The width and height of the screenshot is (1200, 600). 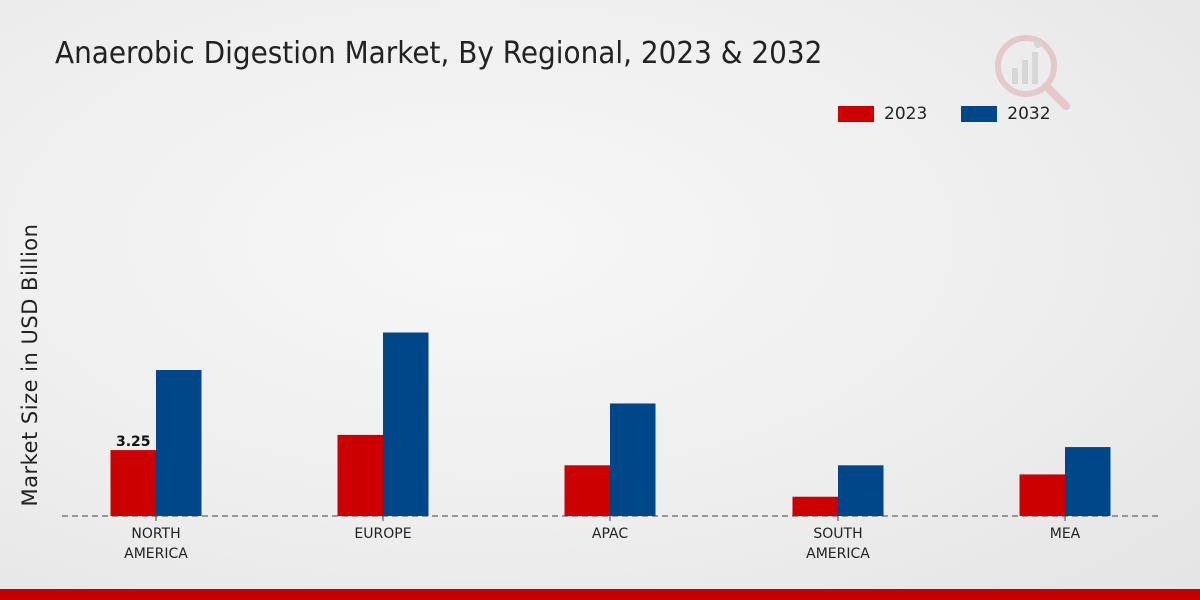 What do you see at coordinates (1088, 481) in the screenshot?
I see `bar-2032-mea` at bounding box center [1088, 481].